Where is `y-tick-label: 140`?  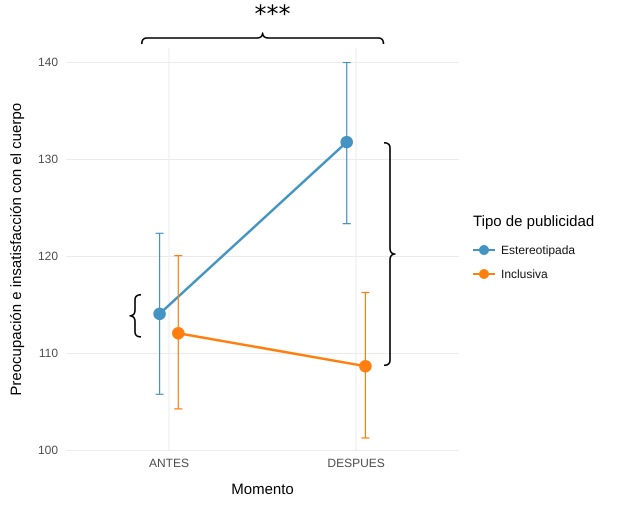 y-tick-label: 140 is located at coordinates (48, 61).